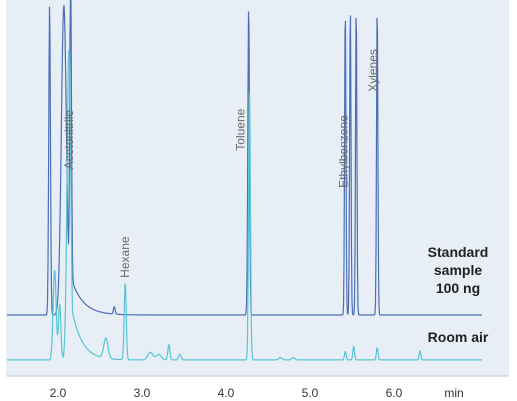 The height and width of the screenshot is (401, 517). Describe the element at coordinates (458, 337) in the screenshot. I see `room-air-label: Room air` at that location.